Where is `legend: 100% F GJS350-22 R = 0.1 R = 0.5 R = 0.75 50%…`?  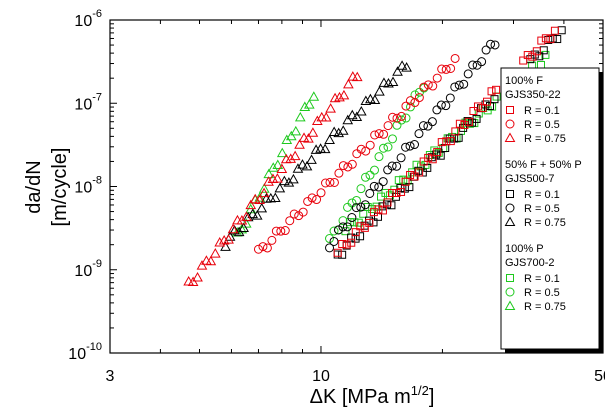
legend: 100% F GJS350-22 R = 0.1 R = 0.5 R = 0.75 50%… is located at coordinates (551, 210).